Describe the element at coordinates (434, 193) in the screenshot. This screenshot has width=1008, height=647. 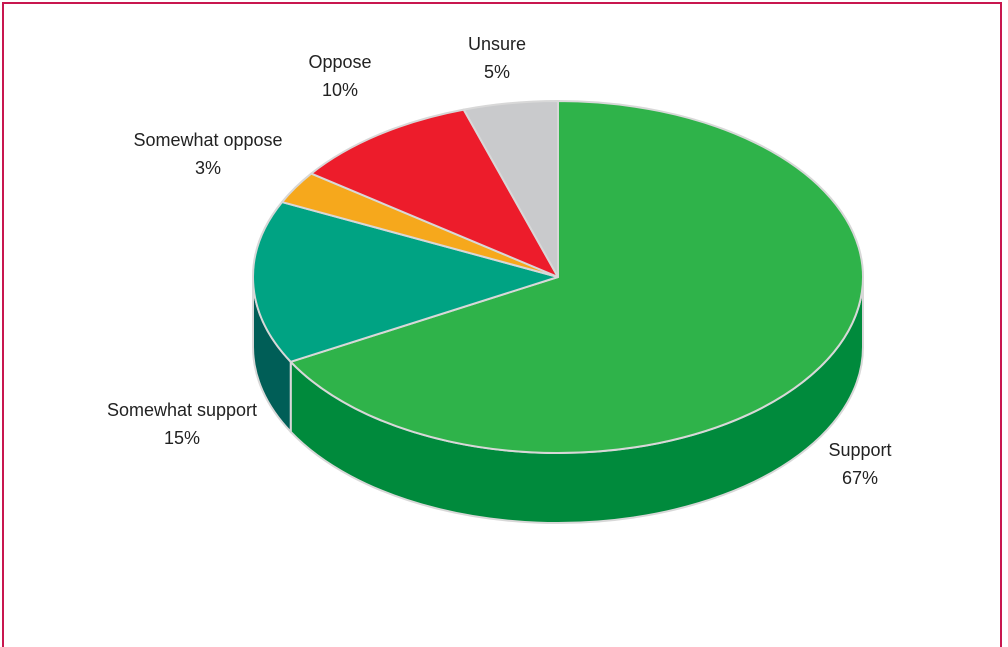
I see `pie-slice-oppose` at that location.